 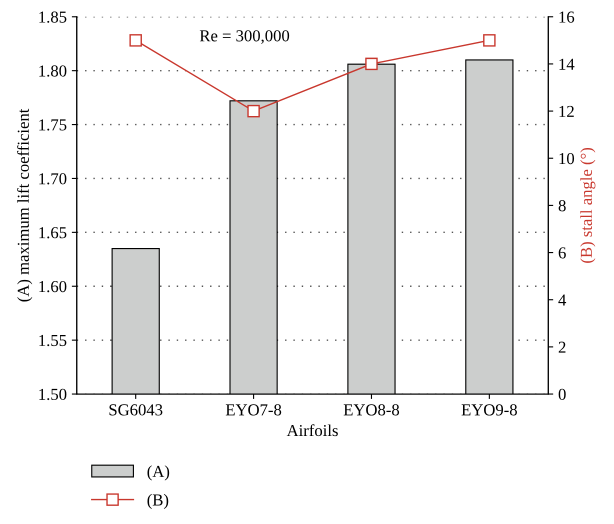 What do you see at coordinates (245, 37) in the screenshot?
I see `annotation: Re = 300,000` at bounding box center [245, 37].